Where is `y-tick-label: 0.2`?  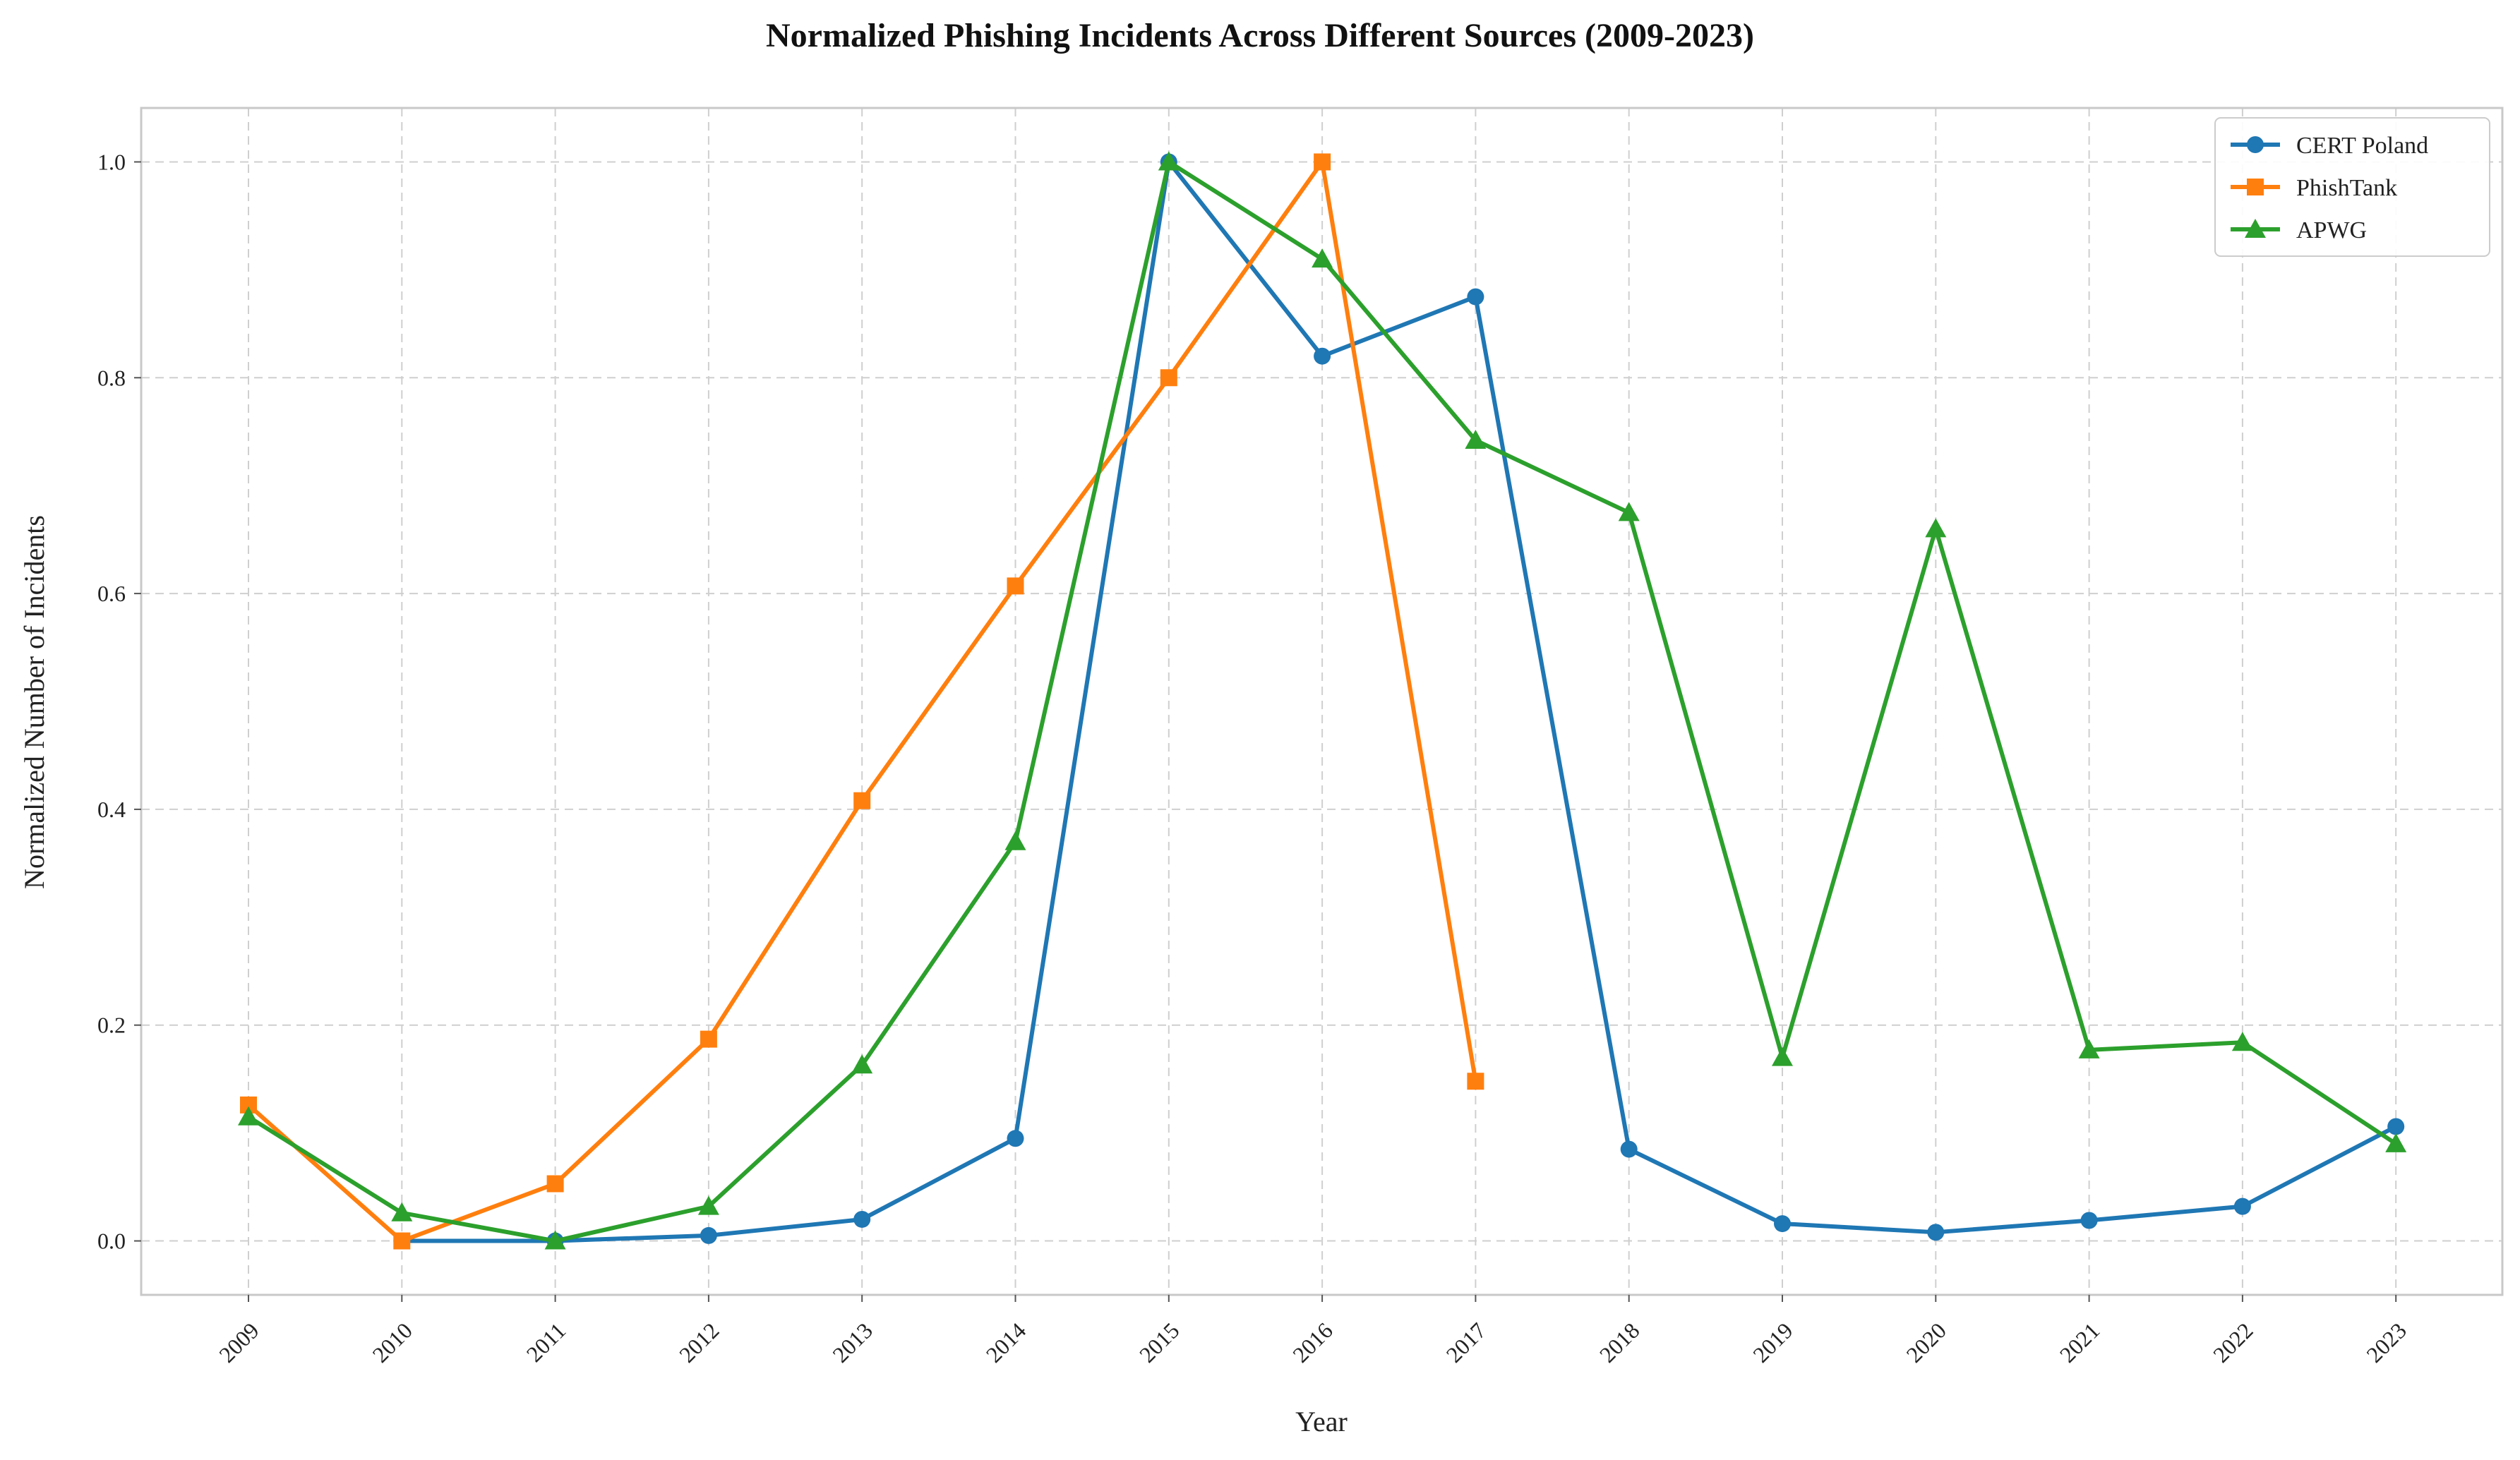
y-tick-label: 0.2 is located at coordinates (112, 1026).